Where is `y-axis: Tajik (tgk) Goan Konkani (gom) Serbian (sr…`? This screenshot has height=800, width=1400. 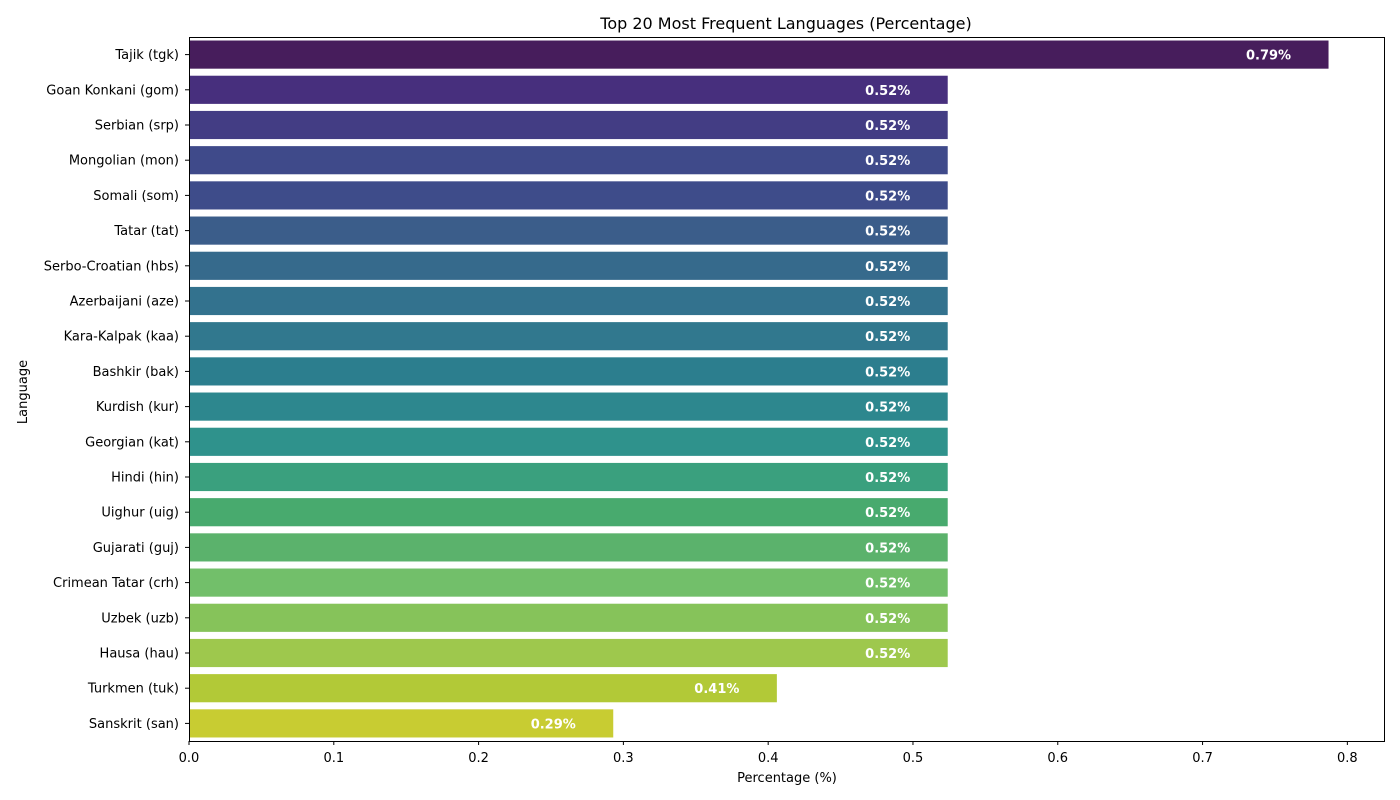
y-axis: Tajik (tgk) Goan Konkani (gom) Serbian (sr… is located at coordinates (116, 390).